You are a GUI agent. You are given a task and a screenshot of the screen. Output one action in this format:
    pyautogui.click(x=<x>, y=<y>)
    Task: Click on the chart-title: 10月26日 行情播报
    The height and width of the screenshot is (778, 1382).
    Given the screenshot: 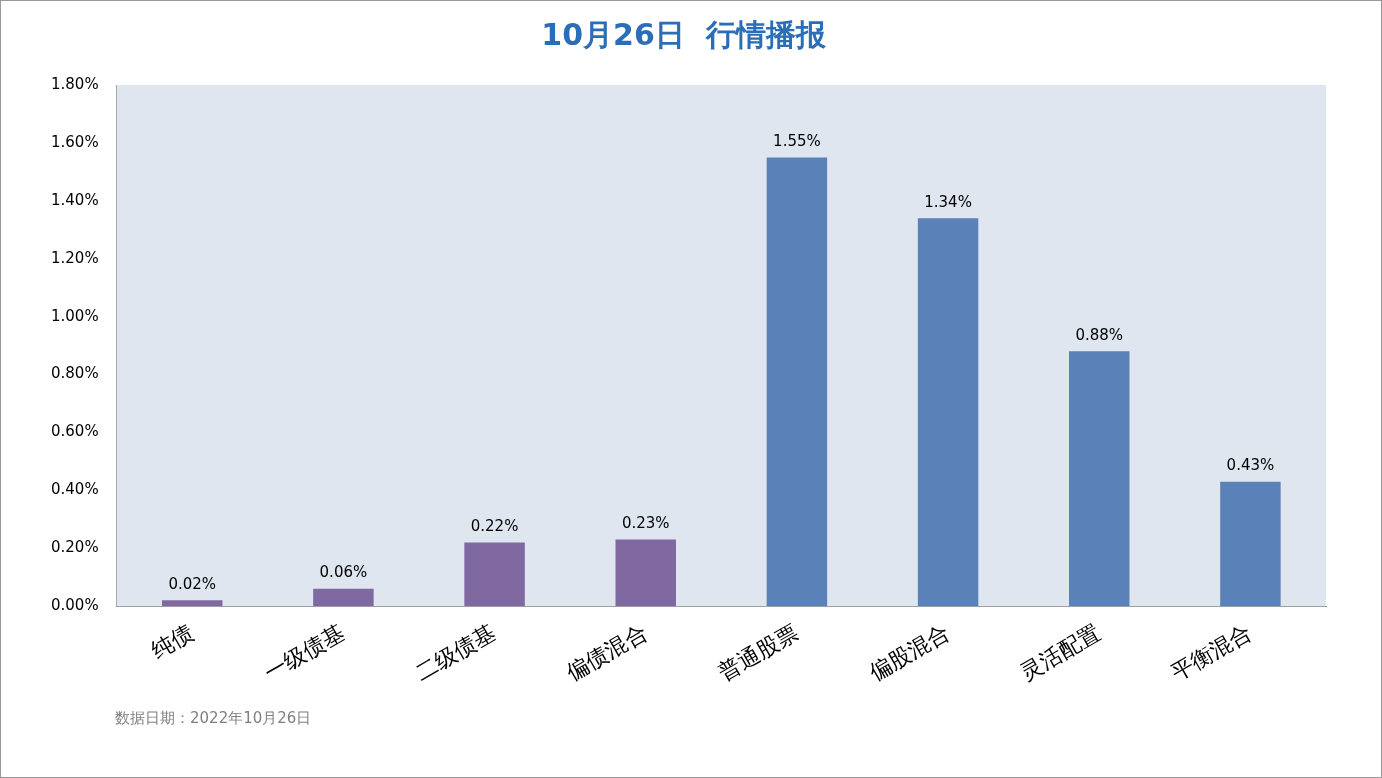 What is the action you would take?
    pyautogui.click(x=684, y=34)
    